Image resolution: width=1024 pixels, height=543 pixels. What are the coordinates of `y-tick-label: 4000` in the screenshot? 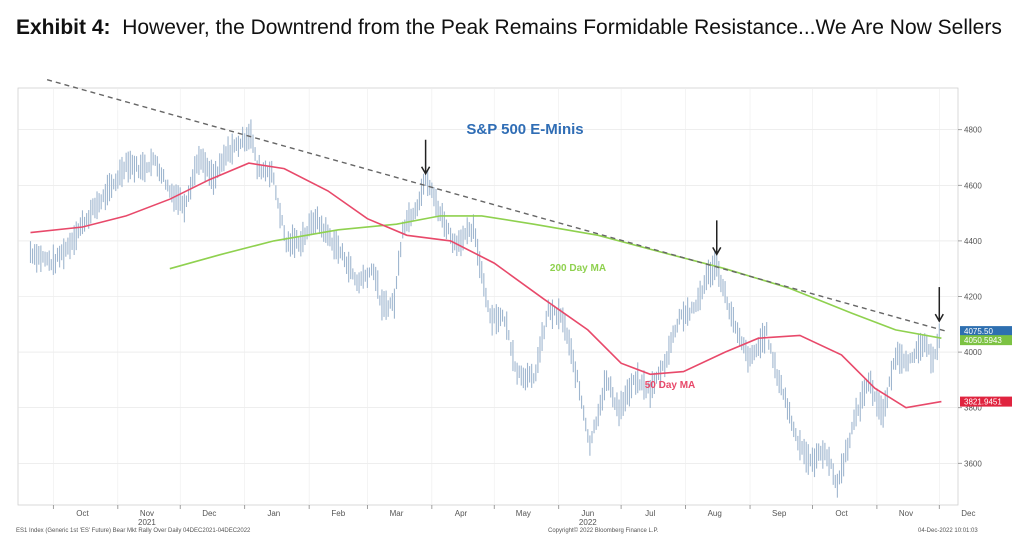 It's located at (973, 352).